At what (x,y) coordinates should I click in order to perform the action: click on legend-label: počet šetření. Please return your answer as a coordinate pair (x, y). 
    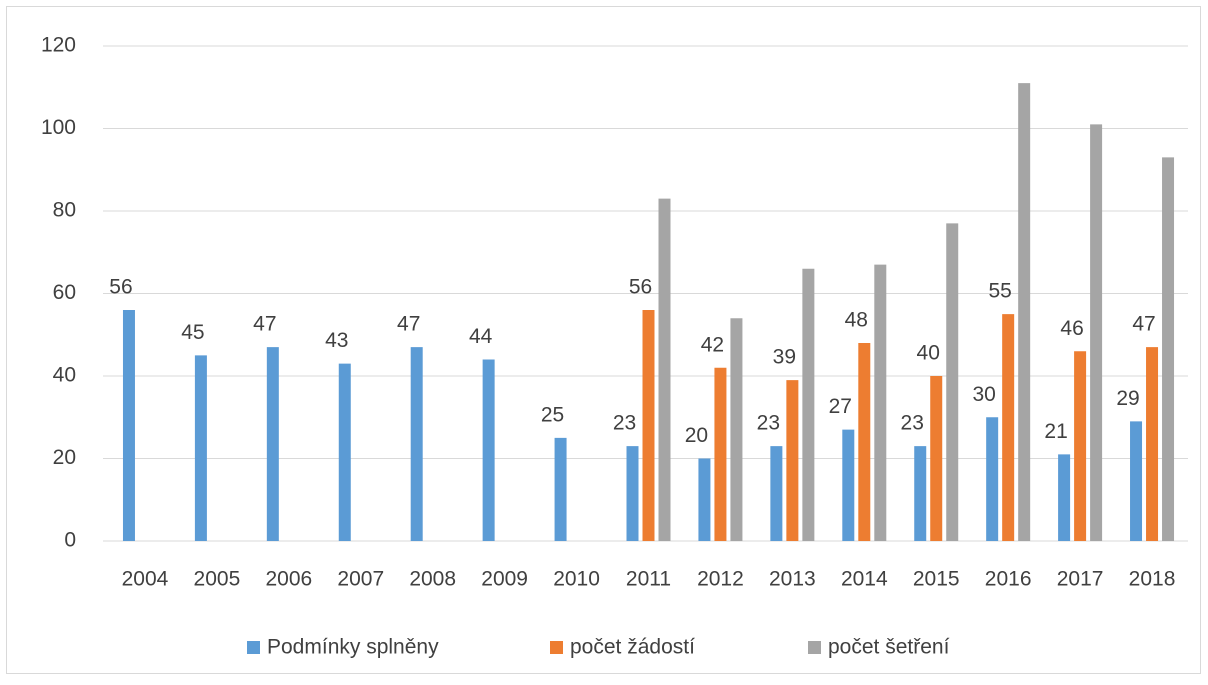
    Looking at the image, I should click on (889, 647).